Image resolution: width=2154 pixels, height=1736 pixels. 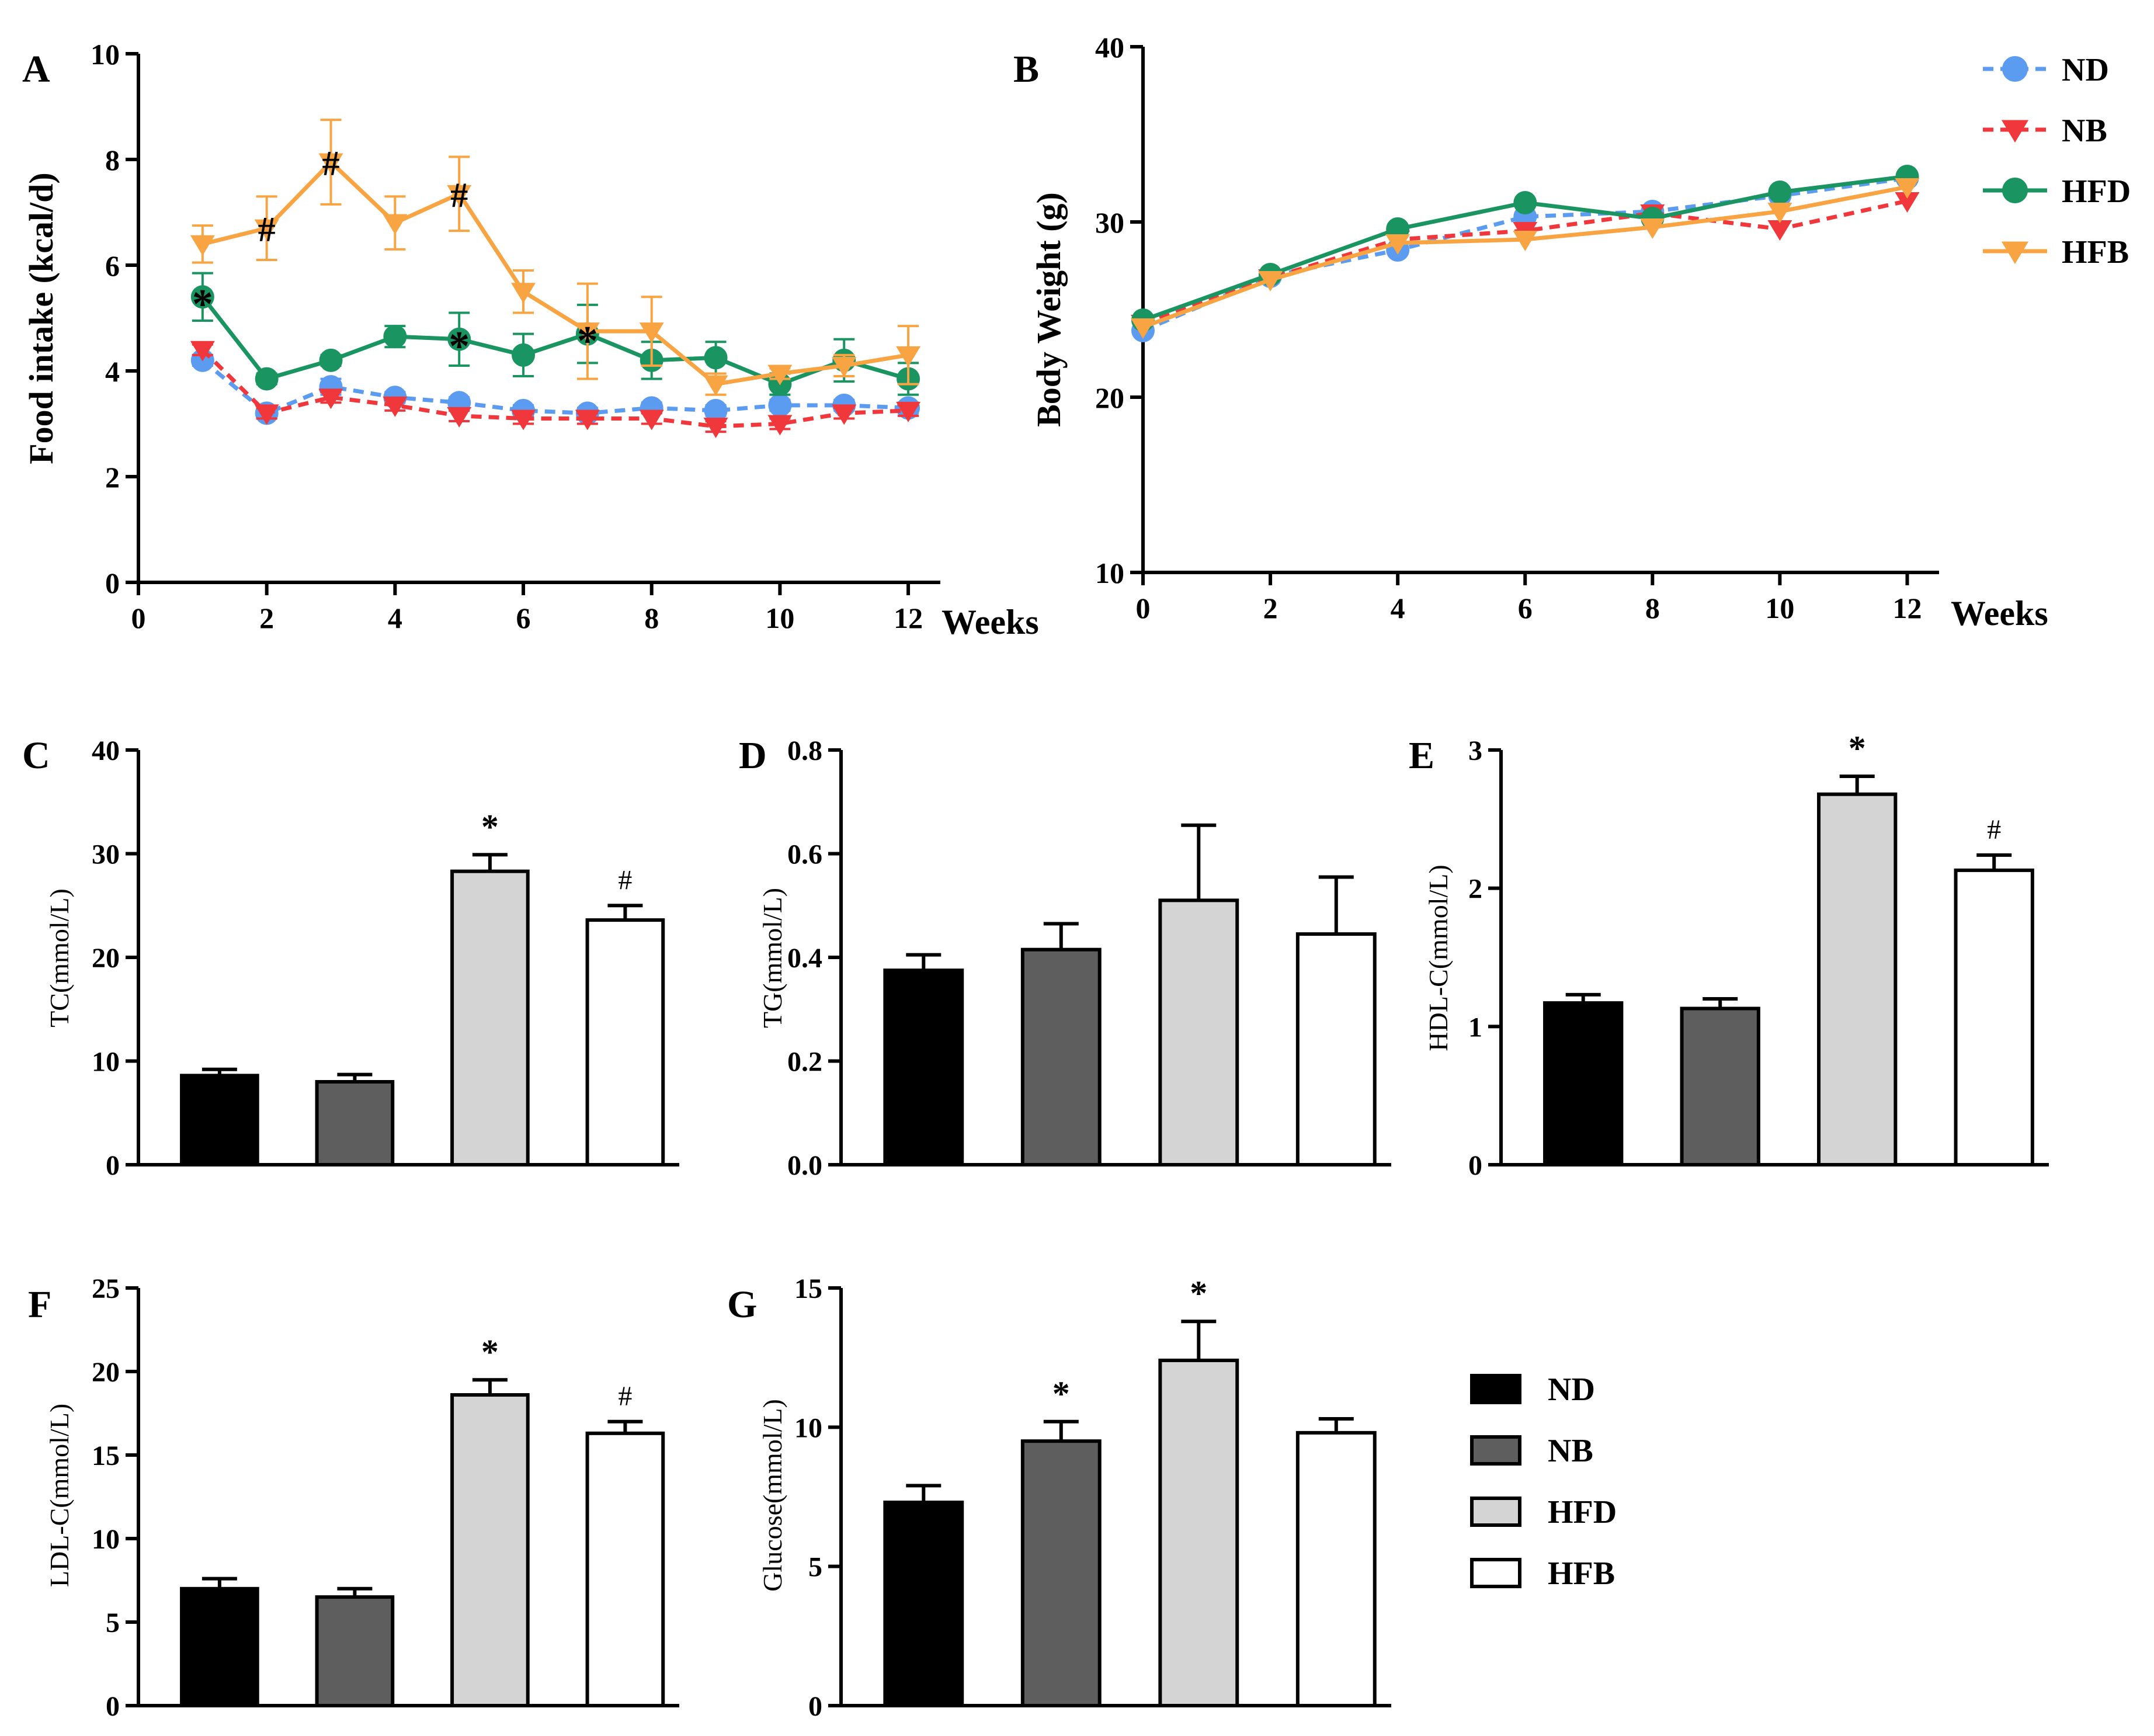 I want to click on y-tick-label: 20, so click(x=106, y=958).